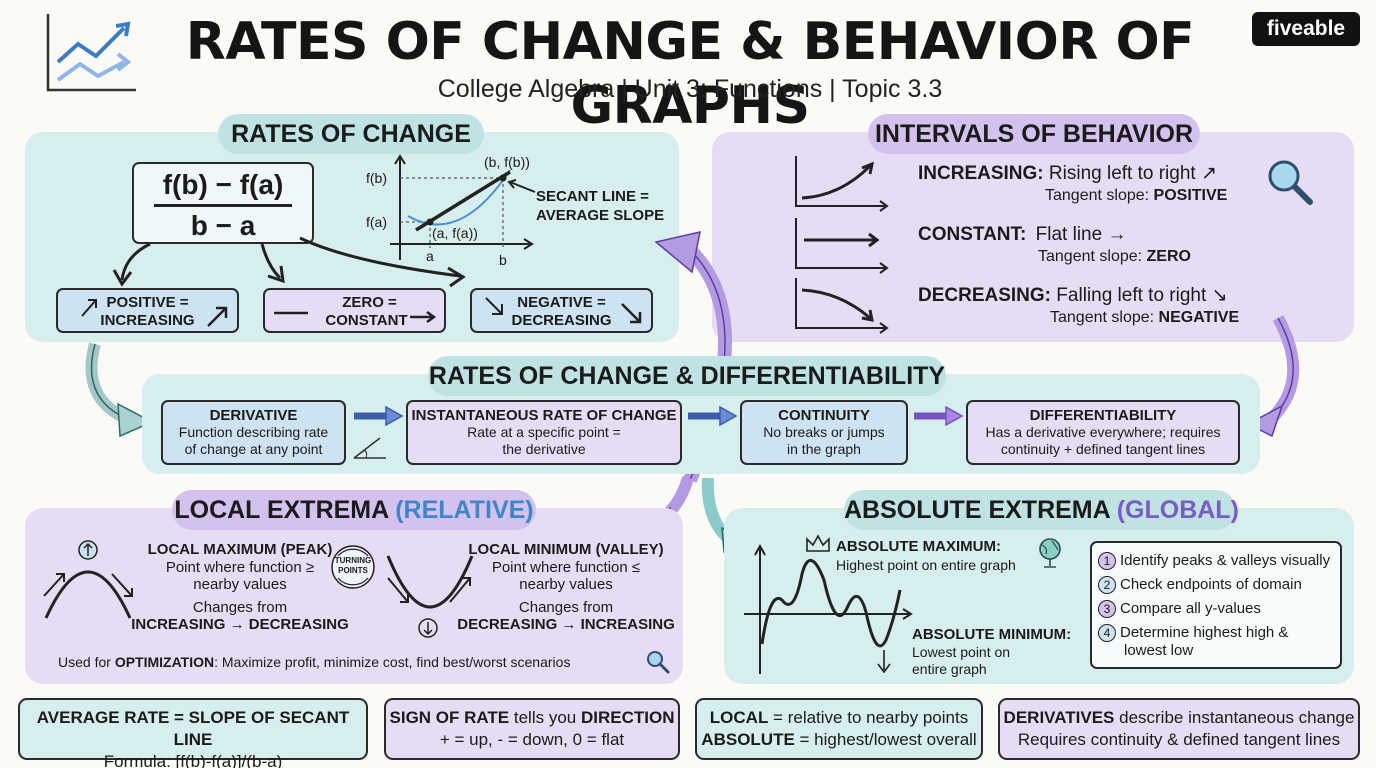  I want to click on zero-constant-box: ZERO = CONSTANT, so click(354, 310).